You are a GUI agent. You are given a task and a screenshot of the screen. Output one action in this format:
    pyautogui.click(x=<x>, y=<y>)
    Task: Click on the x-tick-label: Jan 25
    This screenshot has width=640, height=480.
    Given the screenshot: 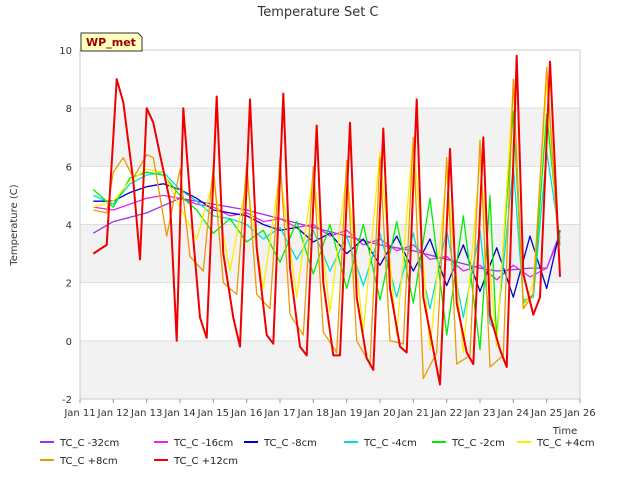 What is the action you would take?
    pyautogui.click(x=546, y=413)
    